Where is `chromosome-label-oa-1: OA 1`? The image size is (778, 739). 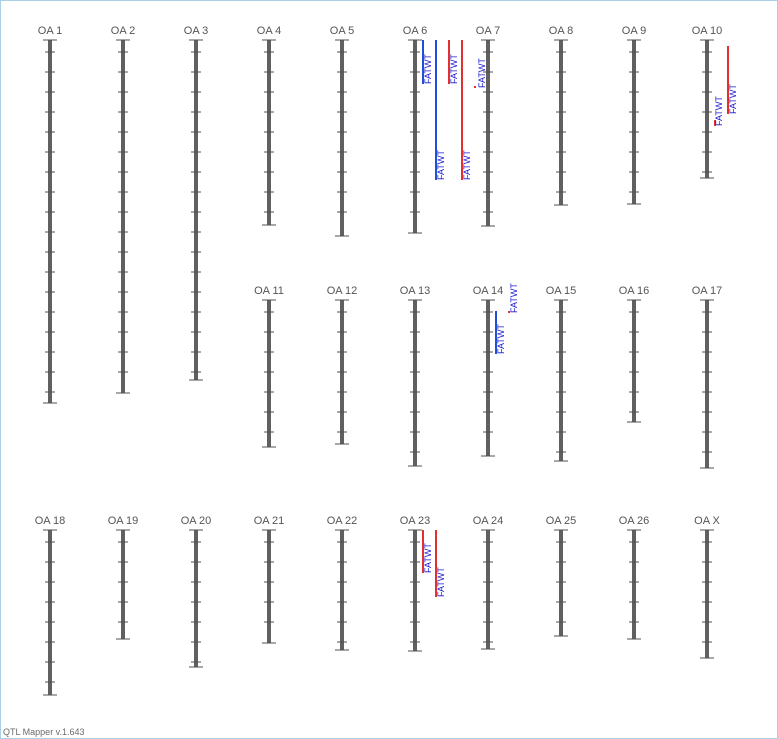
chromosome-label-oa-1: OA 1 is located at coordinates (50, 31).